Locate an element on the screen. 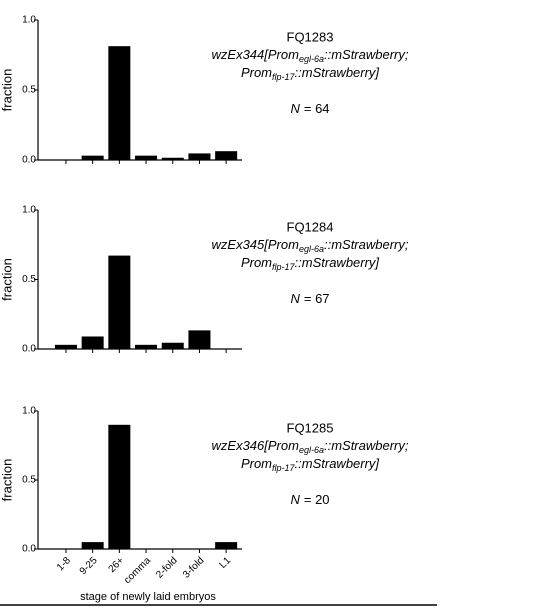 This screenshot has height=608, width=538. strain-label: FQ1285 is located at coordinates (310, 427).